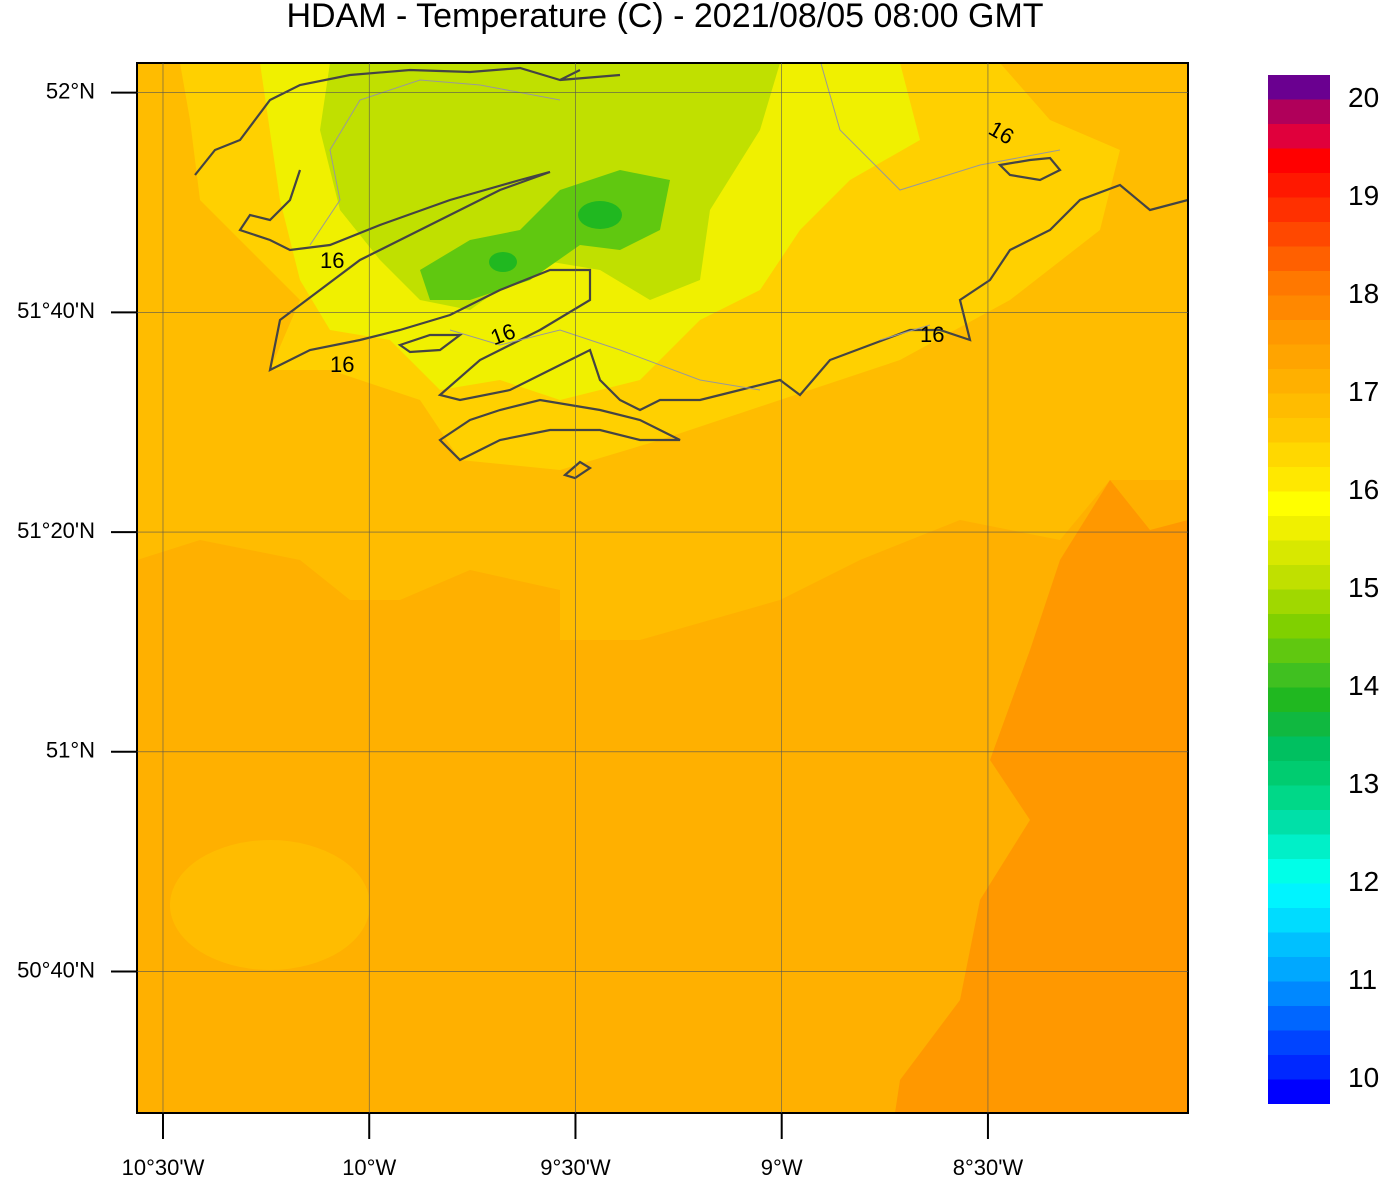 Image resolution: width=1382 pixels, height=1180 pixels. I want to click on colorbar-label: 15, so click(1363, 587).